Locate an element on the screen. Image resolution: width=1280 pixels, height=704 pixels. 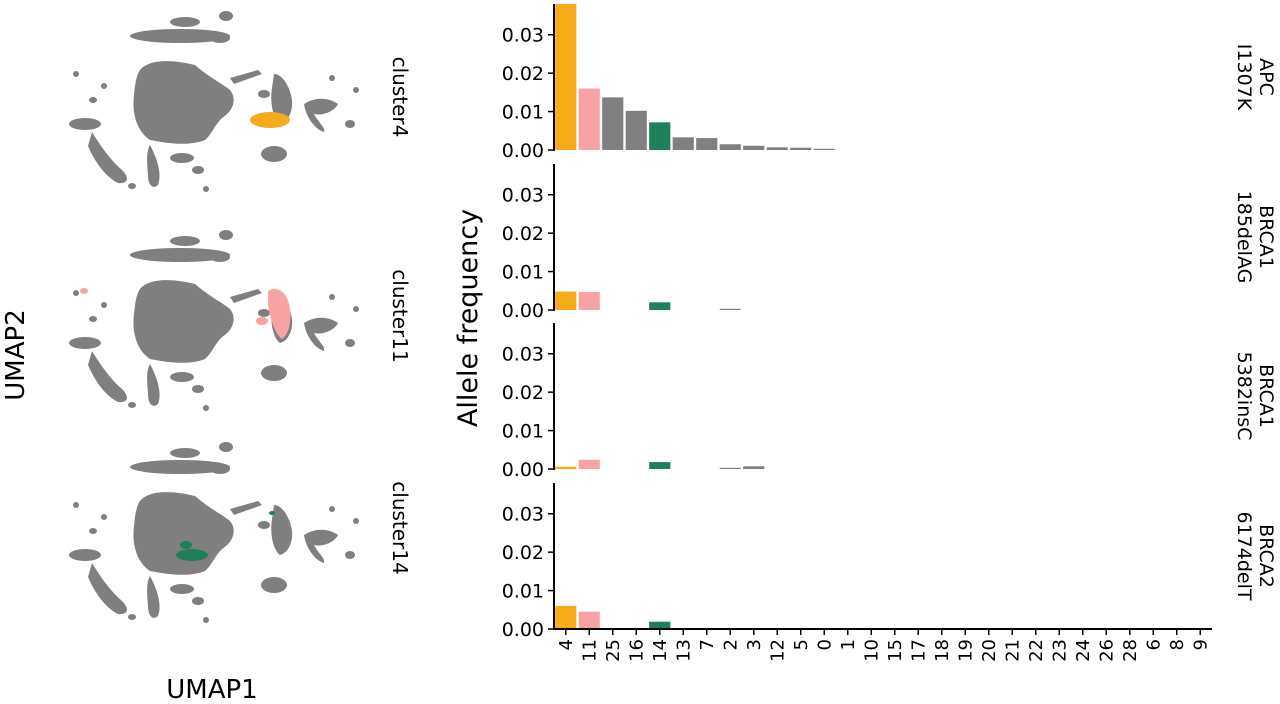
x-tick-label: 20 is located at coordinates (989, 650).